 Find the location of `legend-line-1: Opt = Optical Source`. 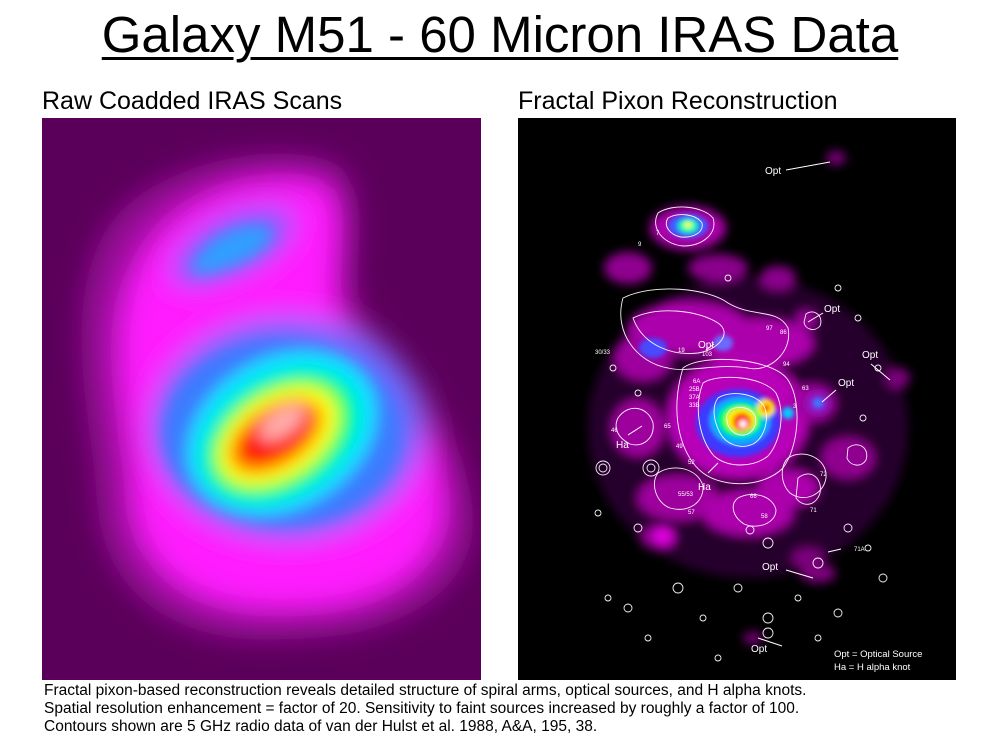

legend-line-1: Opt = Optical Source is located at coordinates (878, 654).